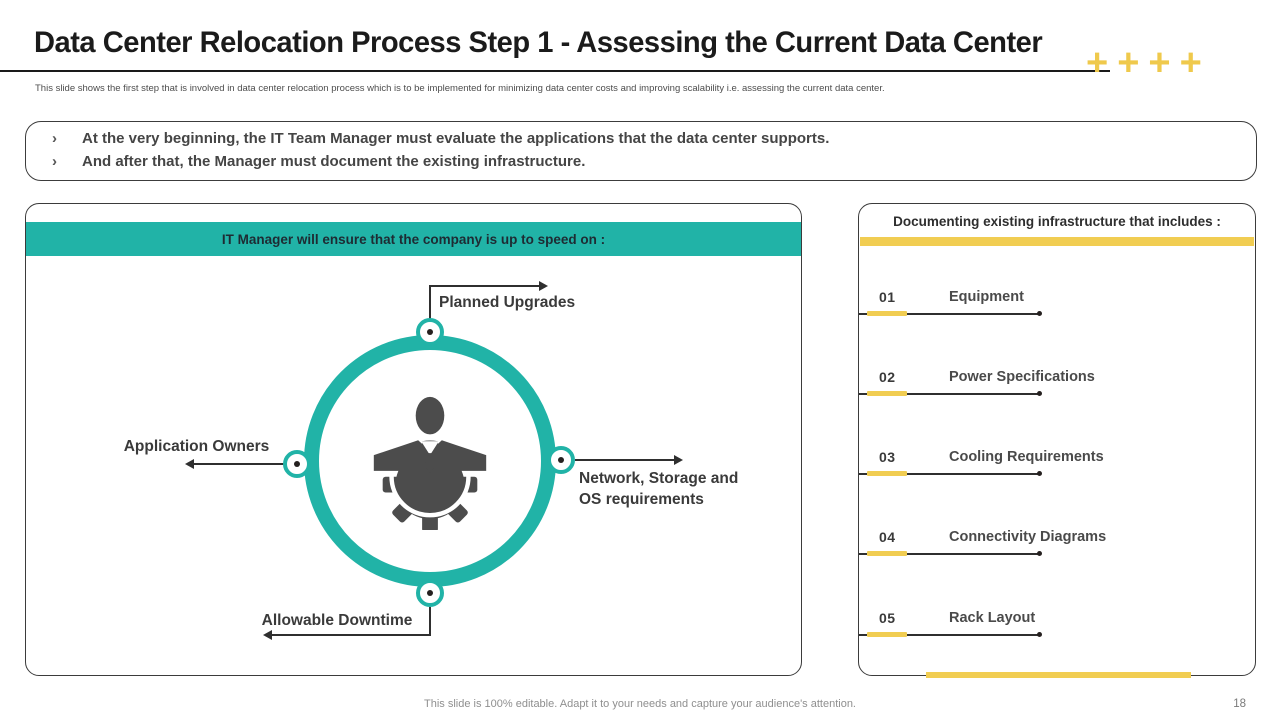  What do you see at coordinates (430, 463) in the screenshot?
I see `manager-gear-icon` at bounding box center [430, 463].